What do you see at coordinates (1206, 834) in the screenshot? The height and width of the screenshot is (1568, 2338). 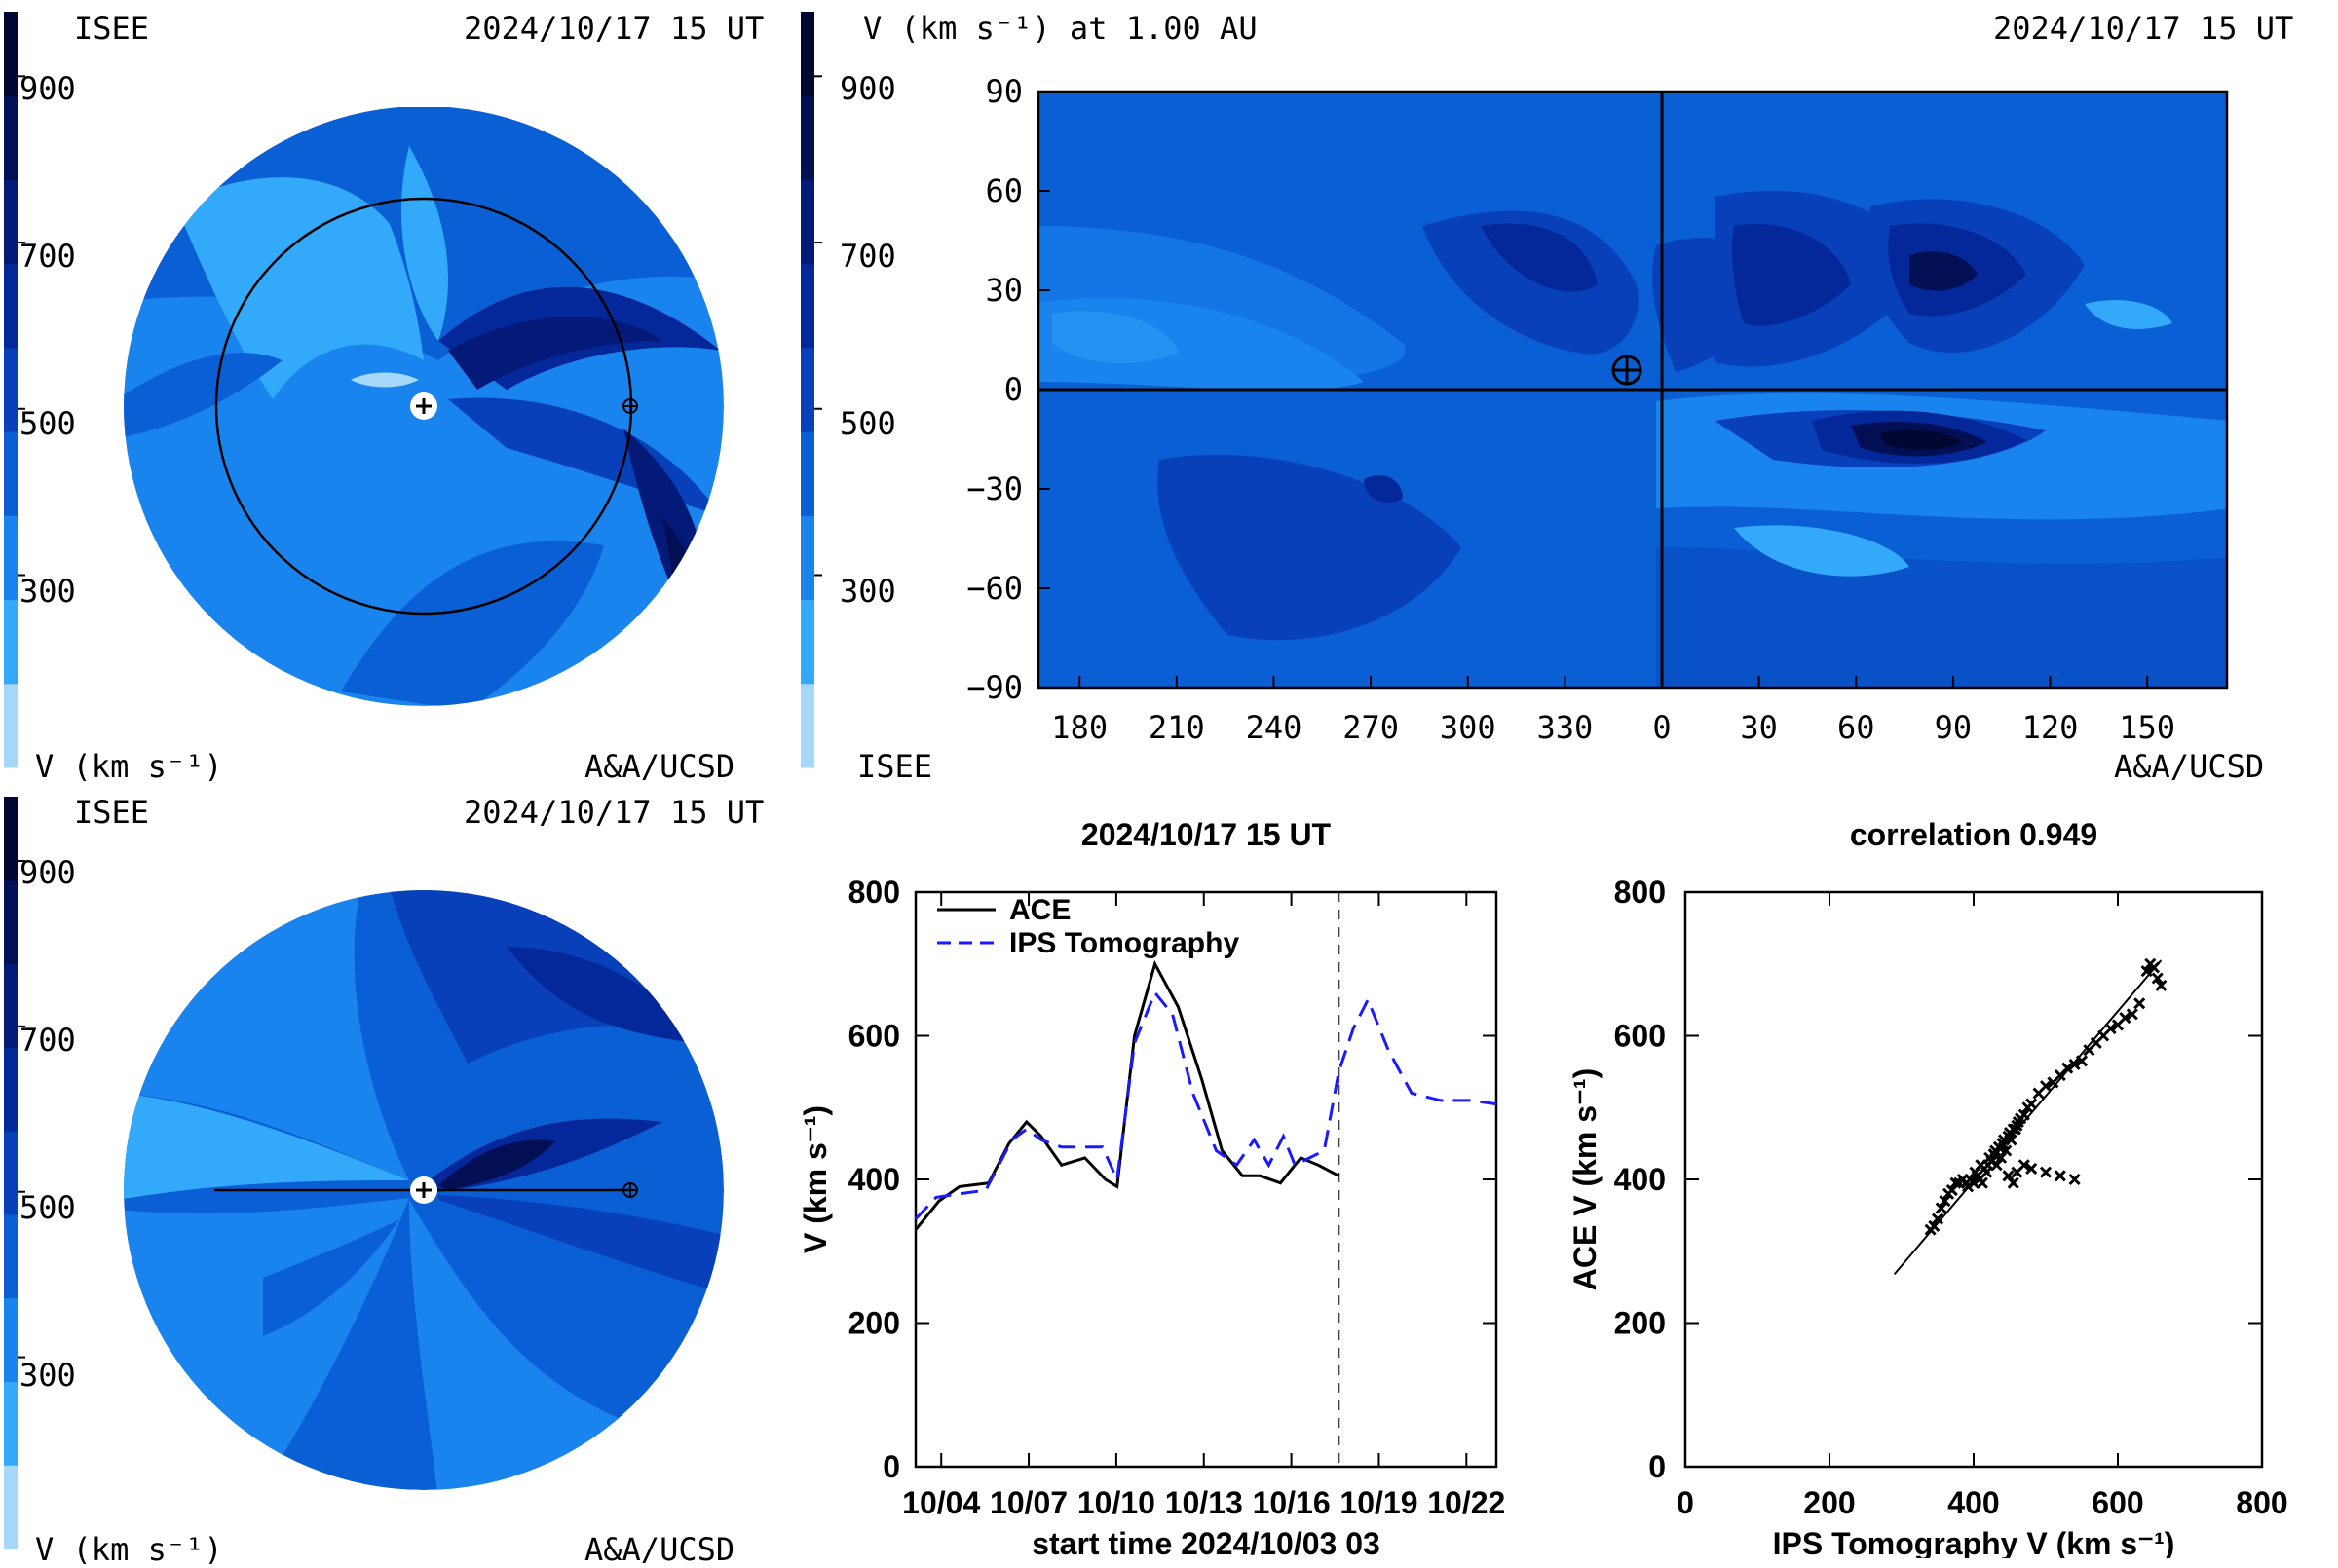 I see `timeseries-title: 2024/10/17 15 UT` at bounding box center [1206, 834].